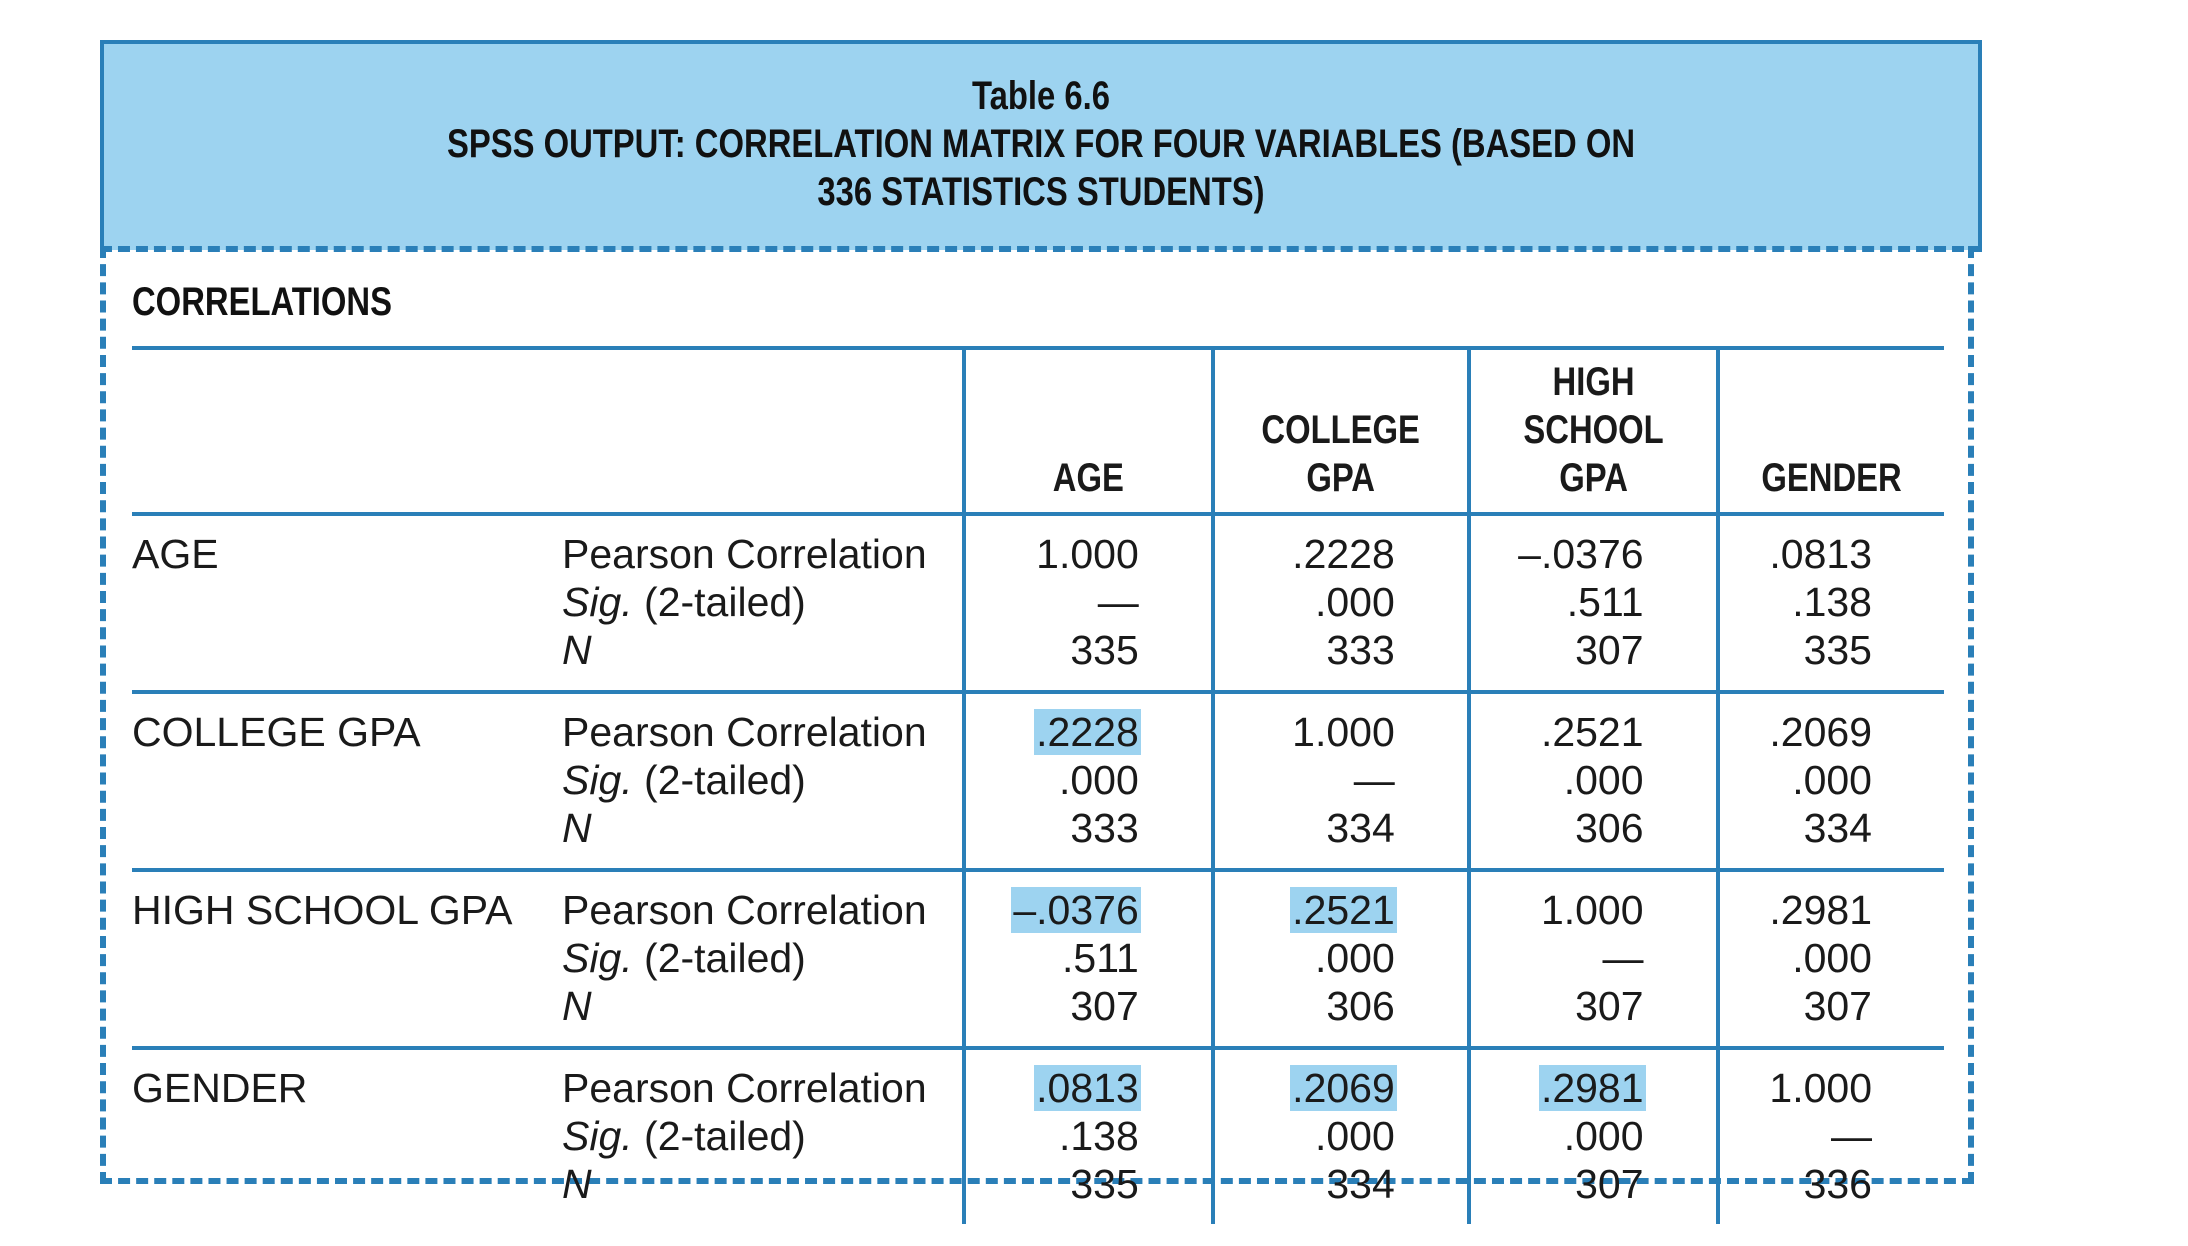 This screenshot has height=1246, width=2188. I want to click on n-value: 336, so click(1837, 1184).